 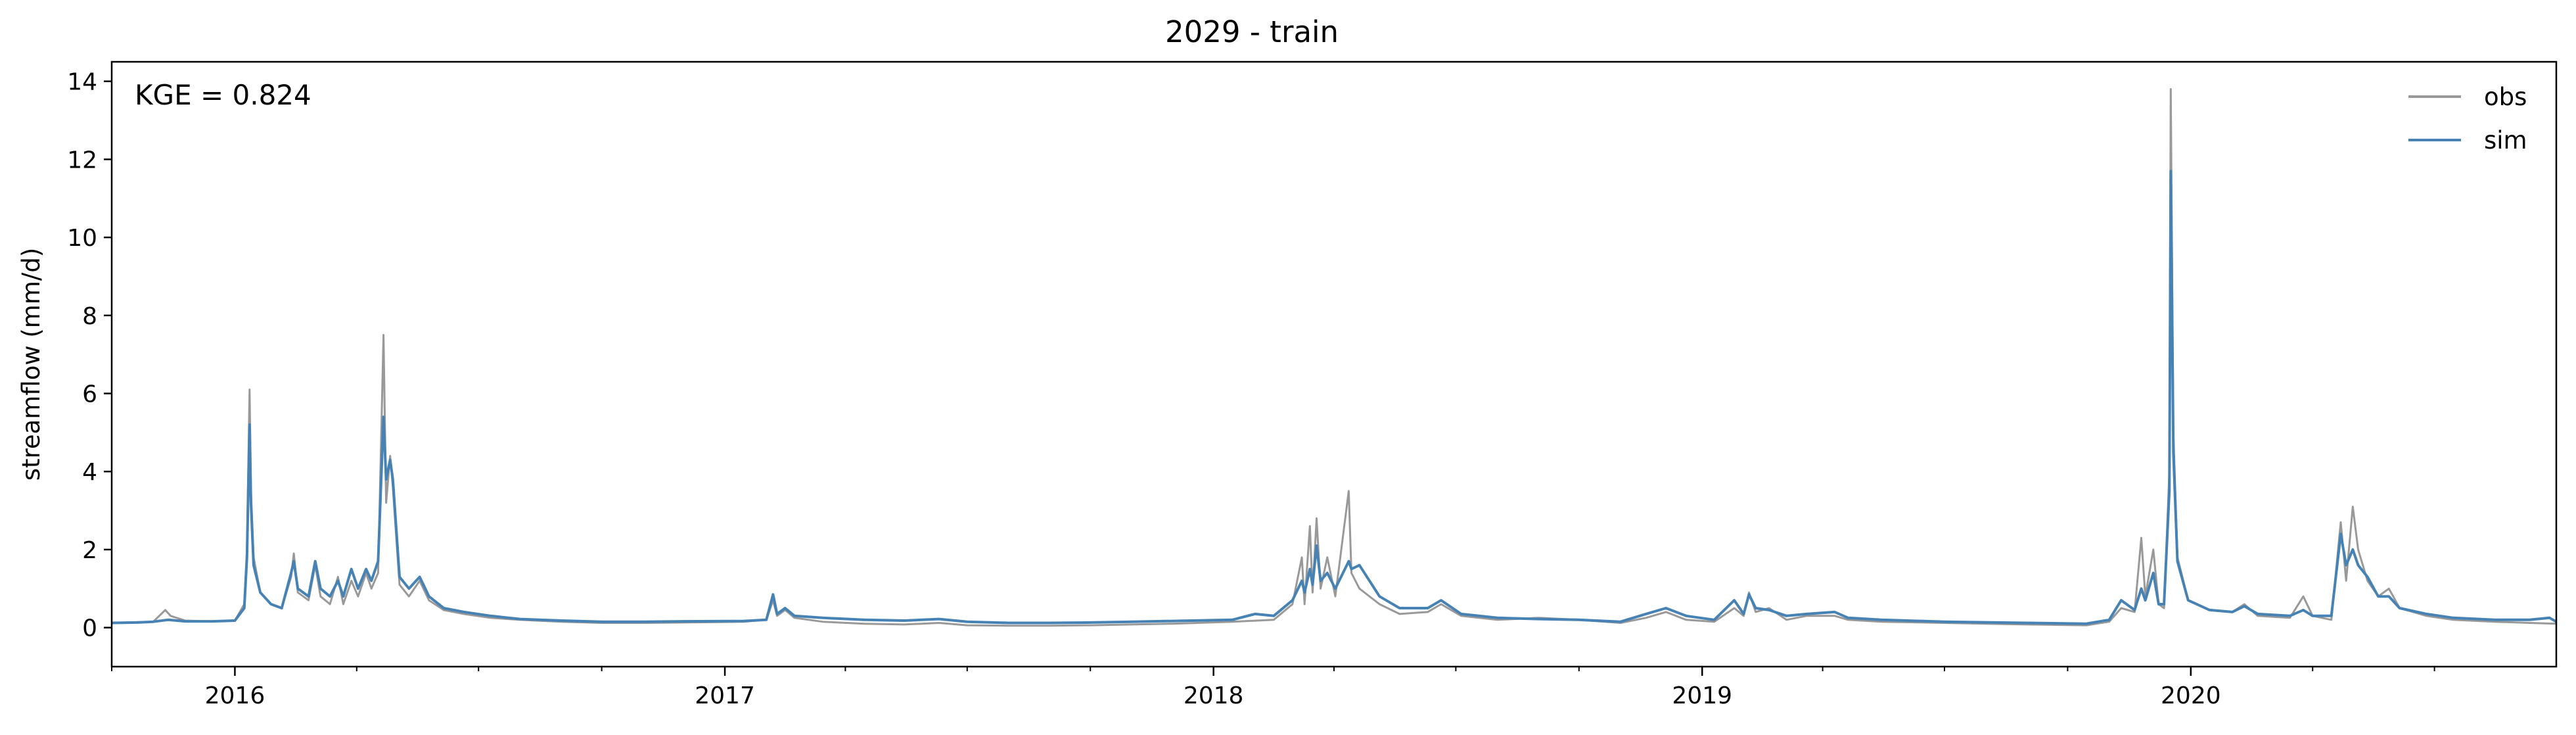 What do you see at coordinates (90, 472) in the screenshot?
I see `y-tick-label: 4` at bounding box center [90, 472].